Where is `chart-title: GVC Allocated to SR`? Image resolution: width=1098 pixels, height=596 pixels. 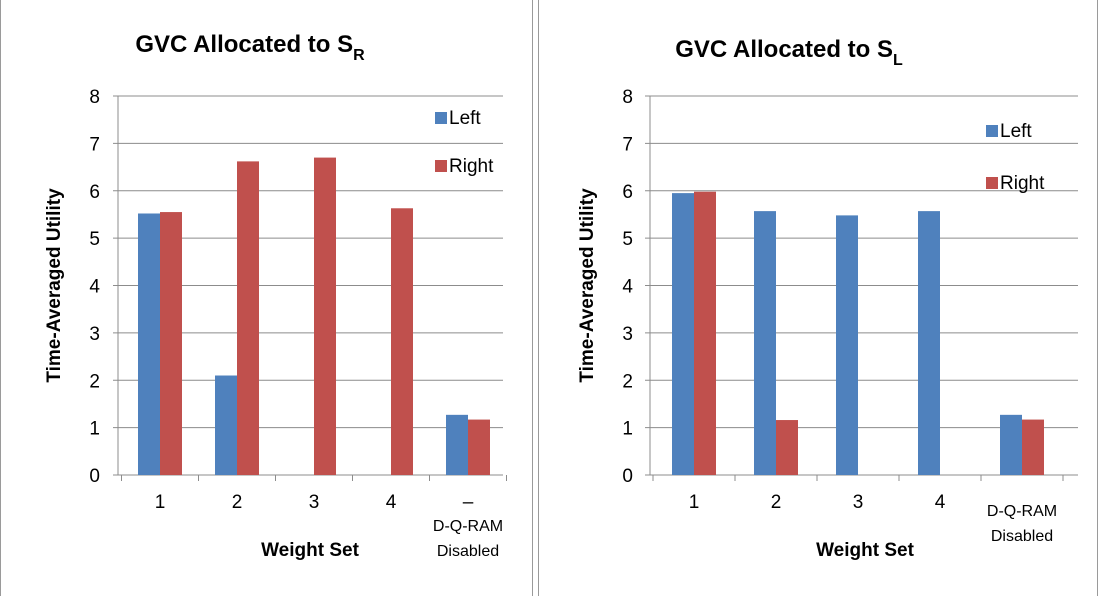
chart-title: GVC Allocated to SR is located at coordinates (250, 47).